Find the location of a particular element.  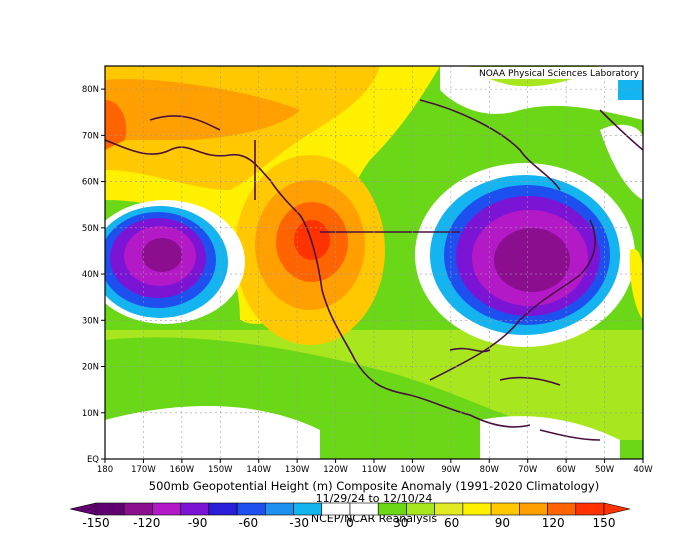

colorbar-max-arrow is located at coordinates (617, 509).